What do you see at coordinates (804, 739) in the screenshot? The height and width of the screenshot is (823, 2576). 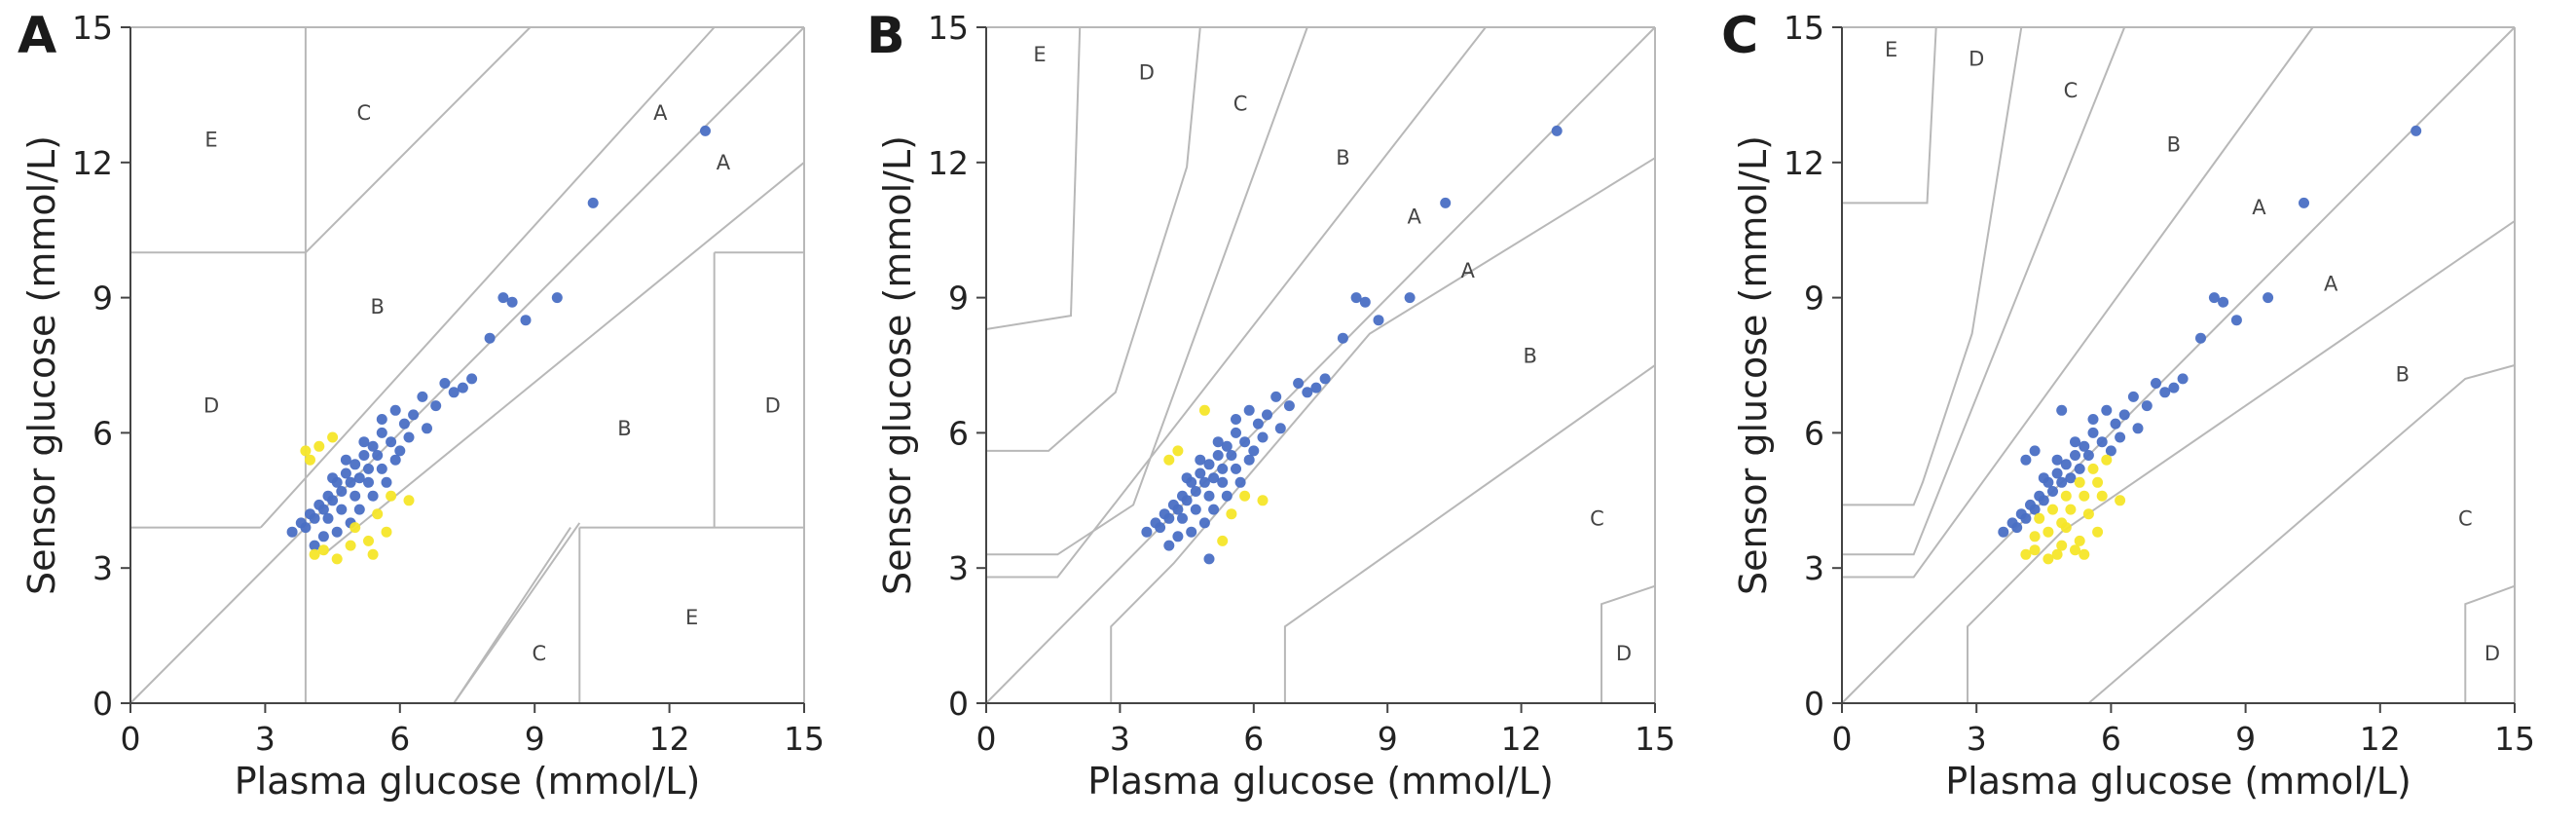 I see `x-tick-label: 15` at bounding box center [804, 739].